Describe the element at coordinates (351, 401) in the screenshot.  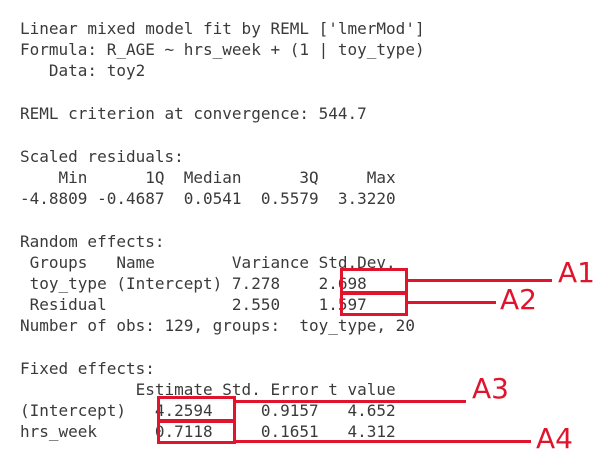
I see `leader-line-a3` at that location.